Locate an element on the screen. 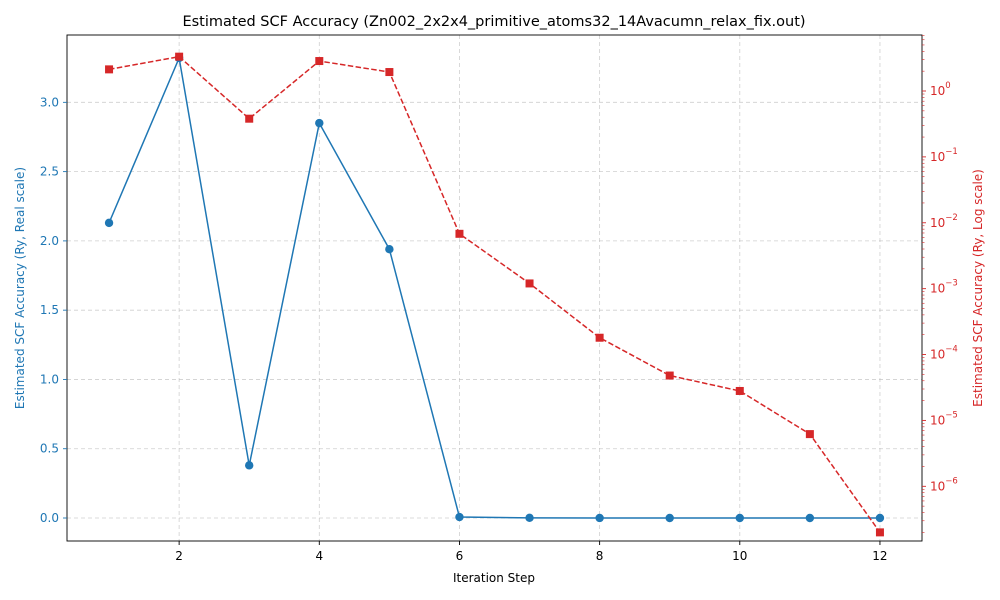 The width and height of the screenshot is (1000, 600). x-tick-label: 2 is located at coordinates (179, 556).